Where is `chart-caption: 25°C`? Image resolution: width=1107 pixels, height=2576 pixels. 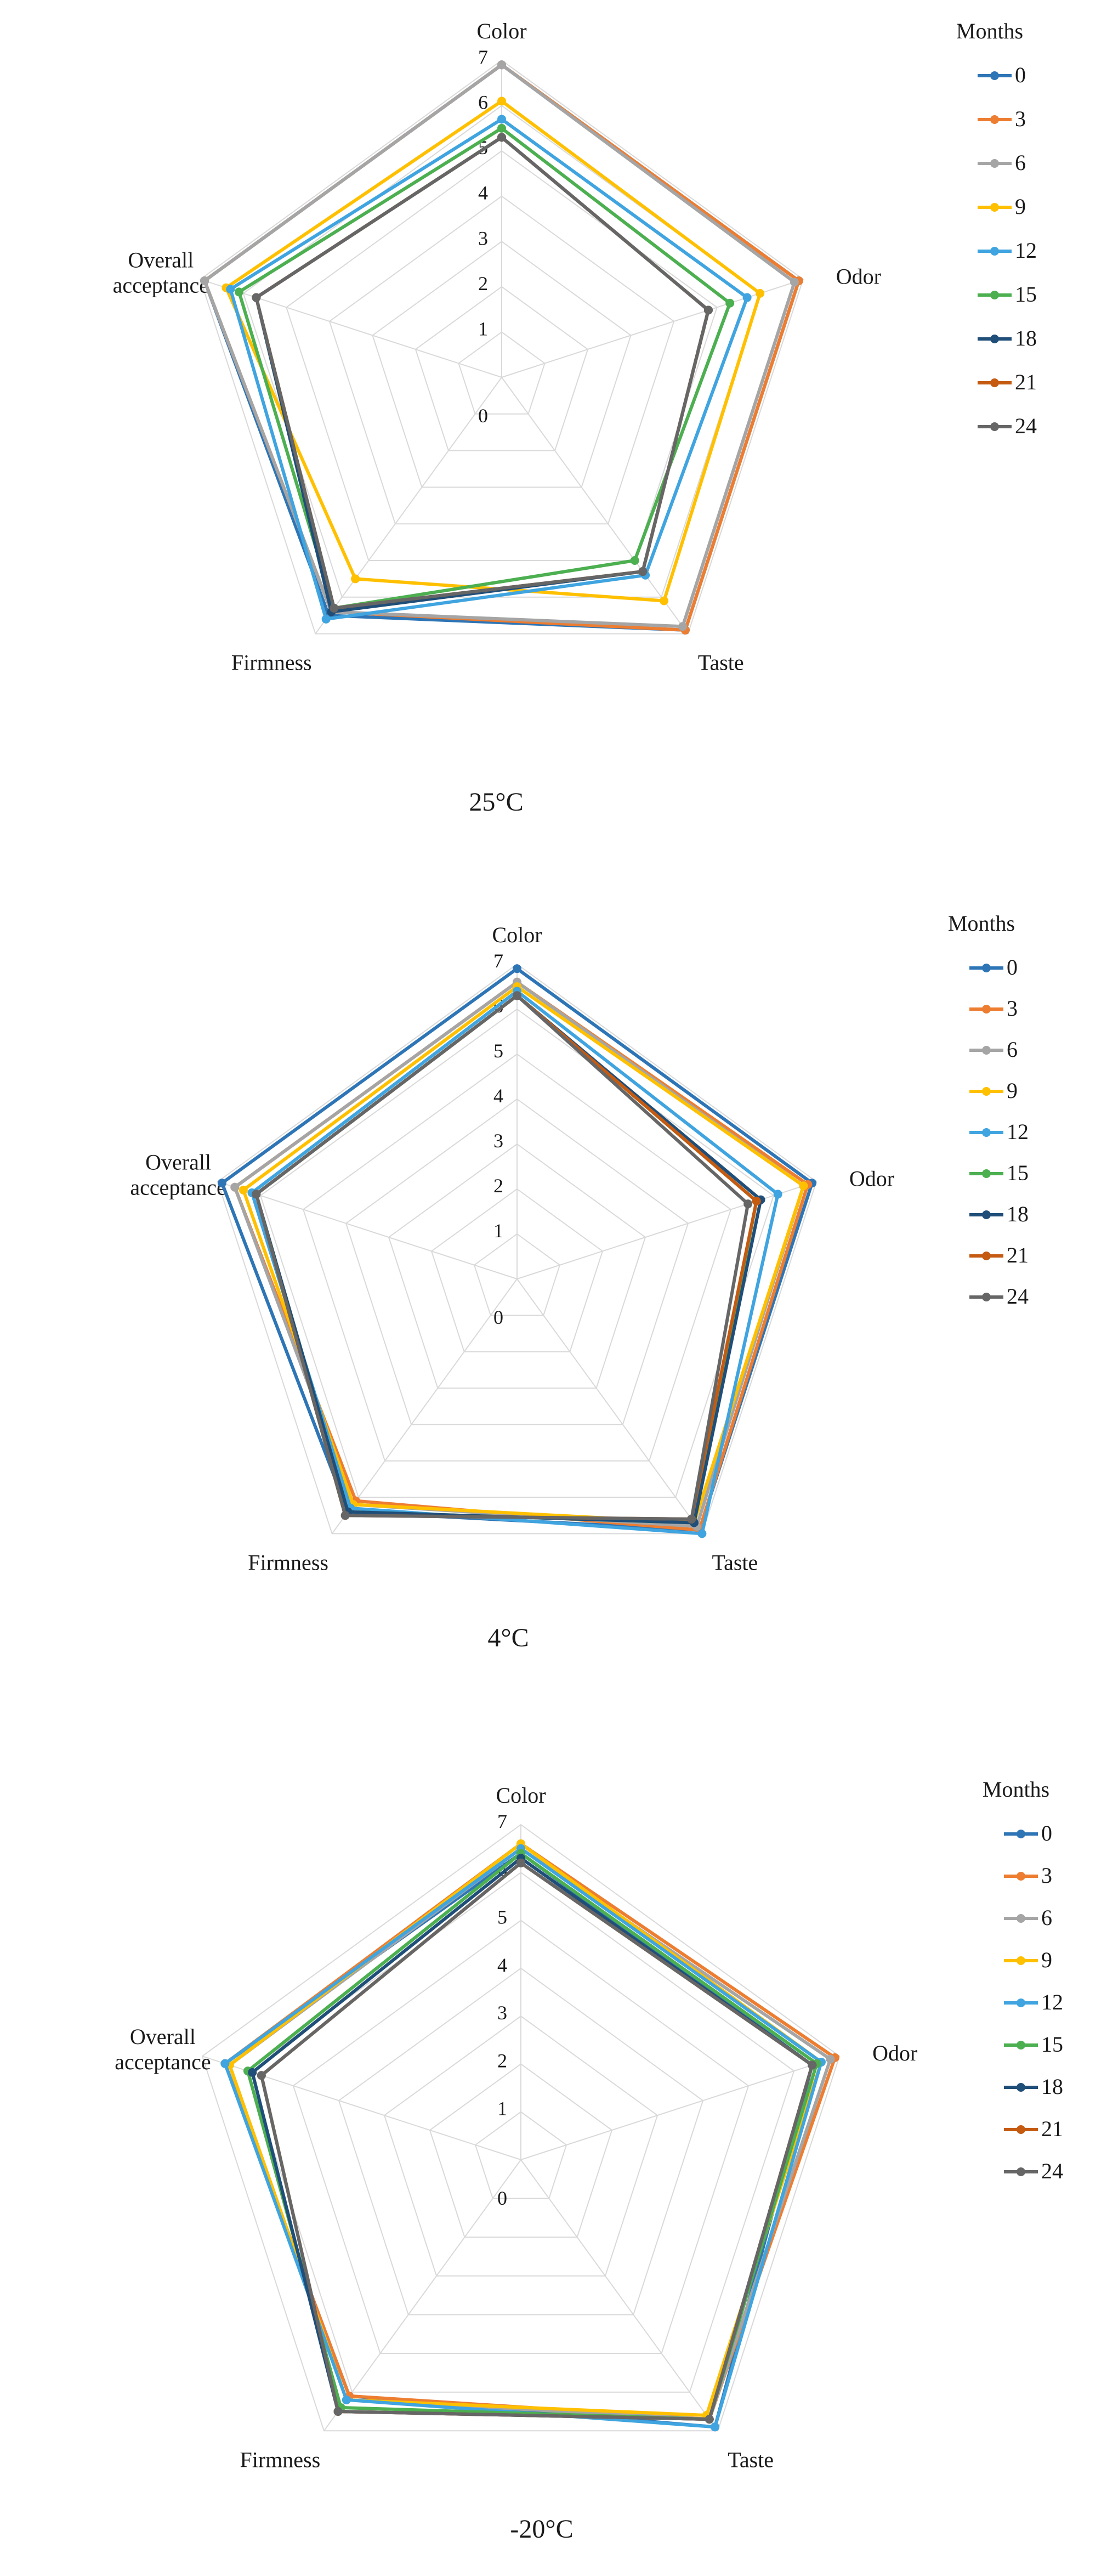
chart-caption: 25°C is located at coordinates (496, 802).